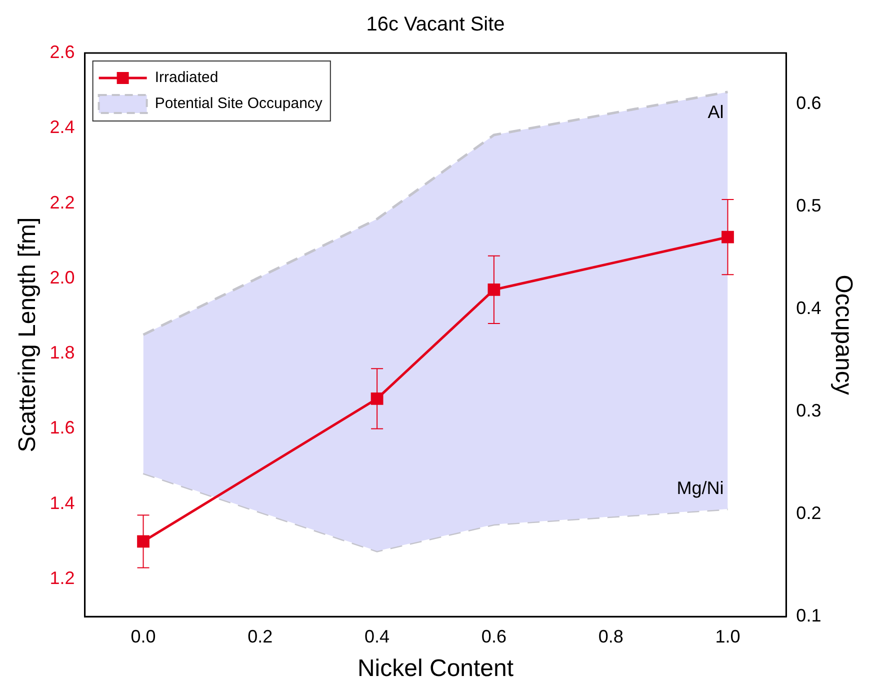  I want to click on y2-tick-label: 0.2, so click(809, 513).